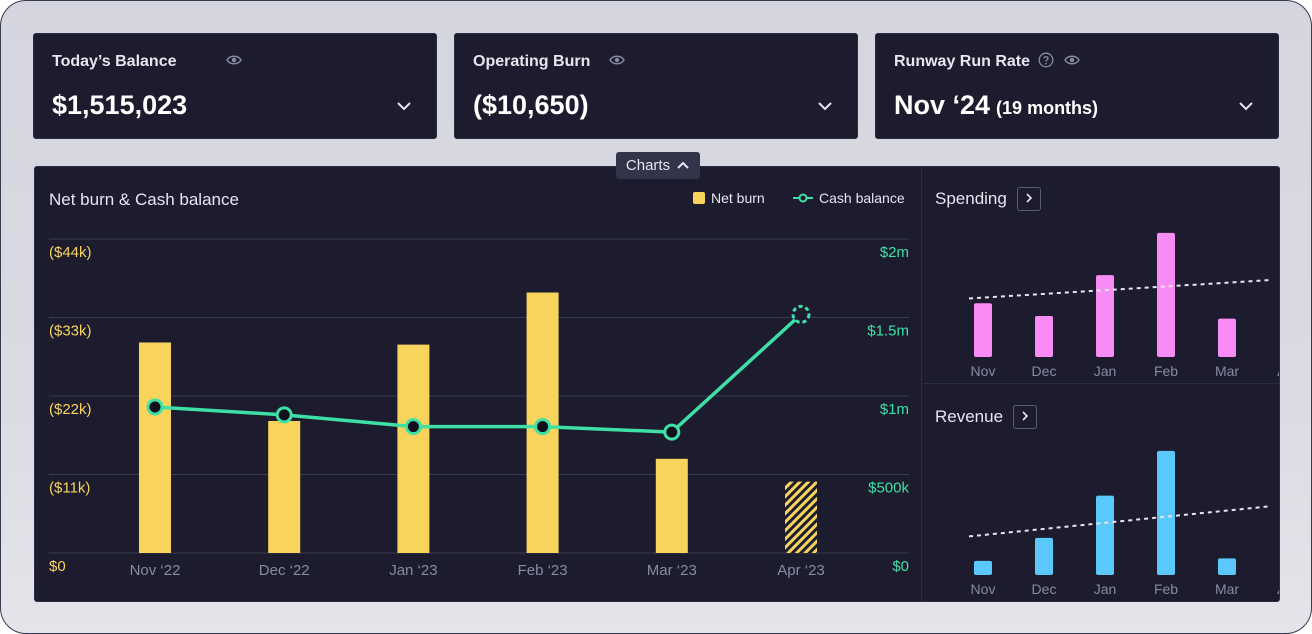 The image size is (1312, 634). Describe the element at coordinates (894, 409) in the screenshot. I see `y-right-tick-label: $1m` at that location.